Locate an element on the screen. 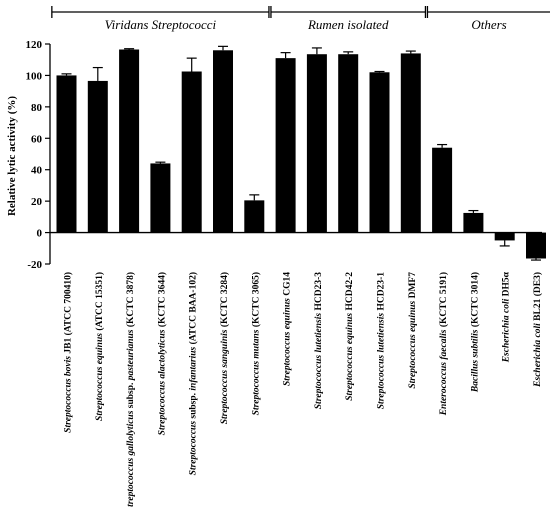 Image resolution: width=550 pixels, height=507 pixels. y-tick-label: 80 is located at coordinates (37, 108).